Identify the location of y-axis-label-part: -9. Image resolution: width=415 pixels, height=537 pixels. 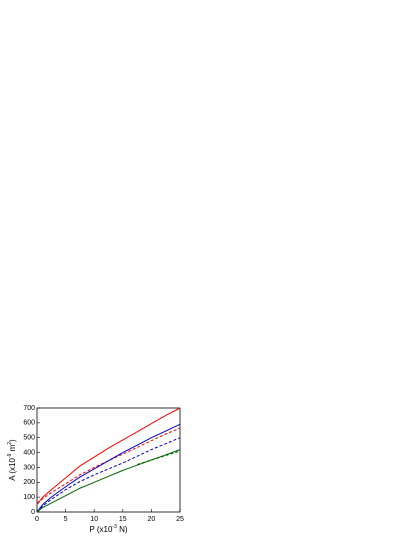
(10, 455).